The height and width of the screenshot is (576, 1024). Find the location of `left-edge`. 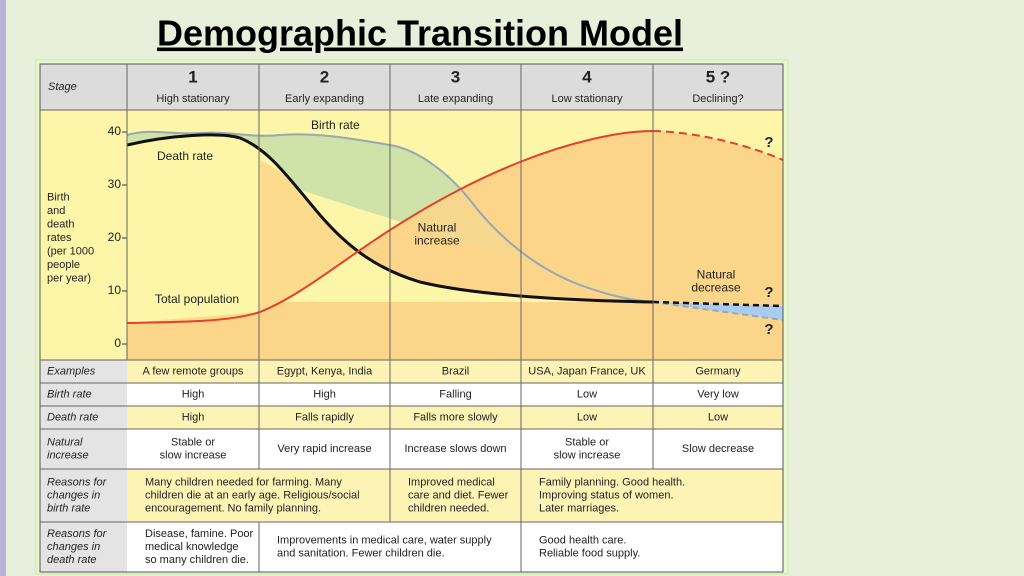

left-edge is located at coordinates (3, 288).